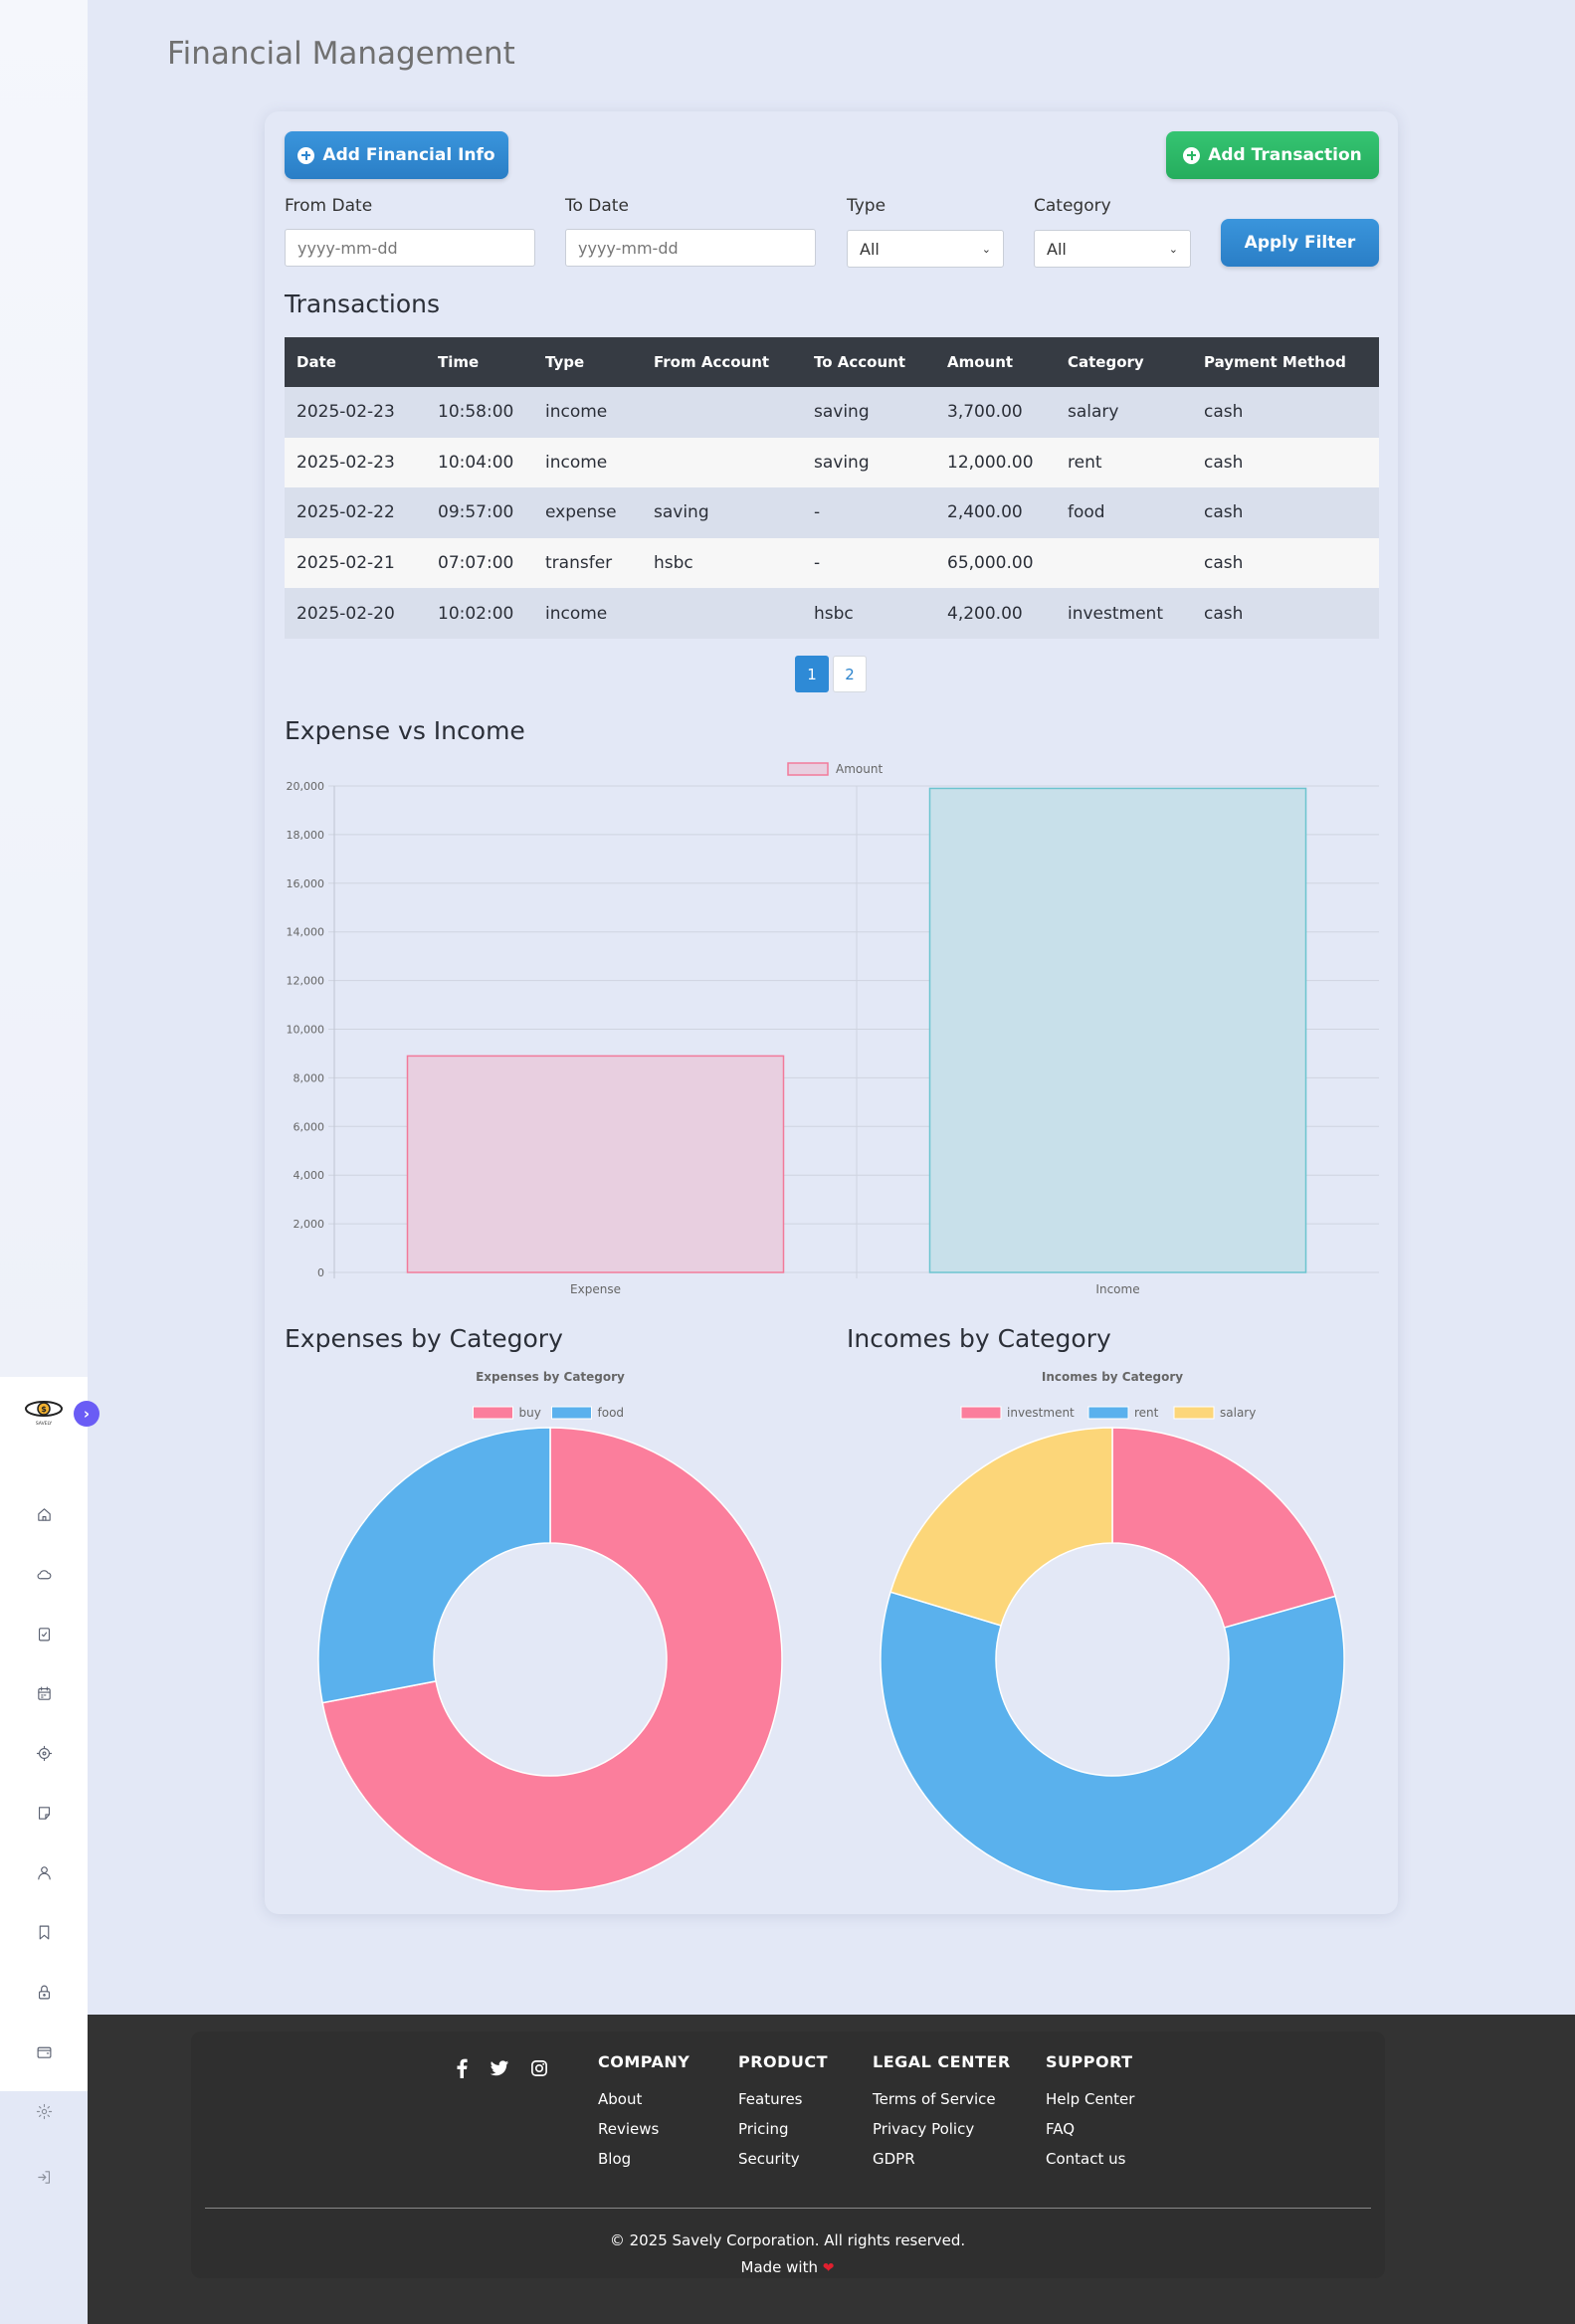 The height and width of the screenshot is (2324, 1575). What do you see at coordinates (479, 563) in the screenshot?
I see `cell-time: 07:07:00` at bounding box center [479, 563].